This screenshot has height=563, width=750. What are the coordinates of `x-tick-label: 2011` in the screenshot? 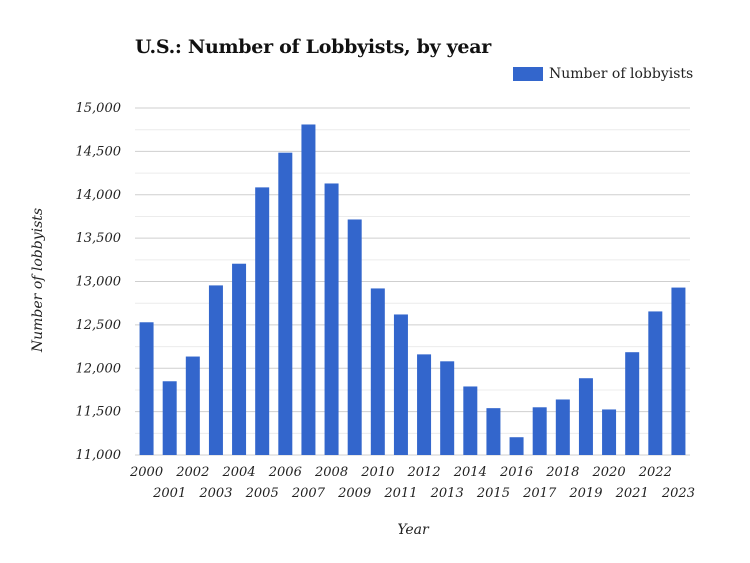 It's located at (400, 493).